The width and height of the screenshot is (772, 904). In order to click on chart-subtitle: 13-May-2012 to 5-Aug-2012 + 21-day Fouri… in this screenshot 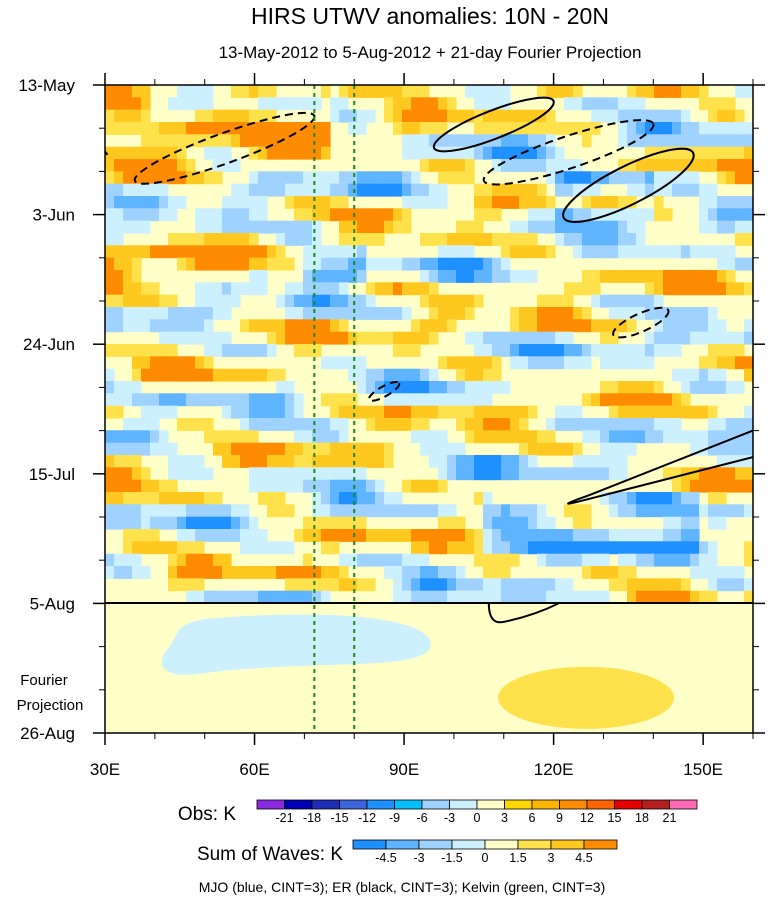, I will do `click(430, 52)`.